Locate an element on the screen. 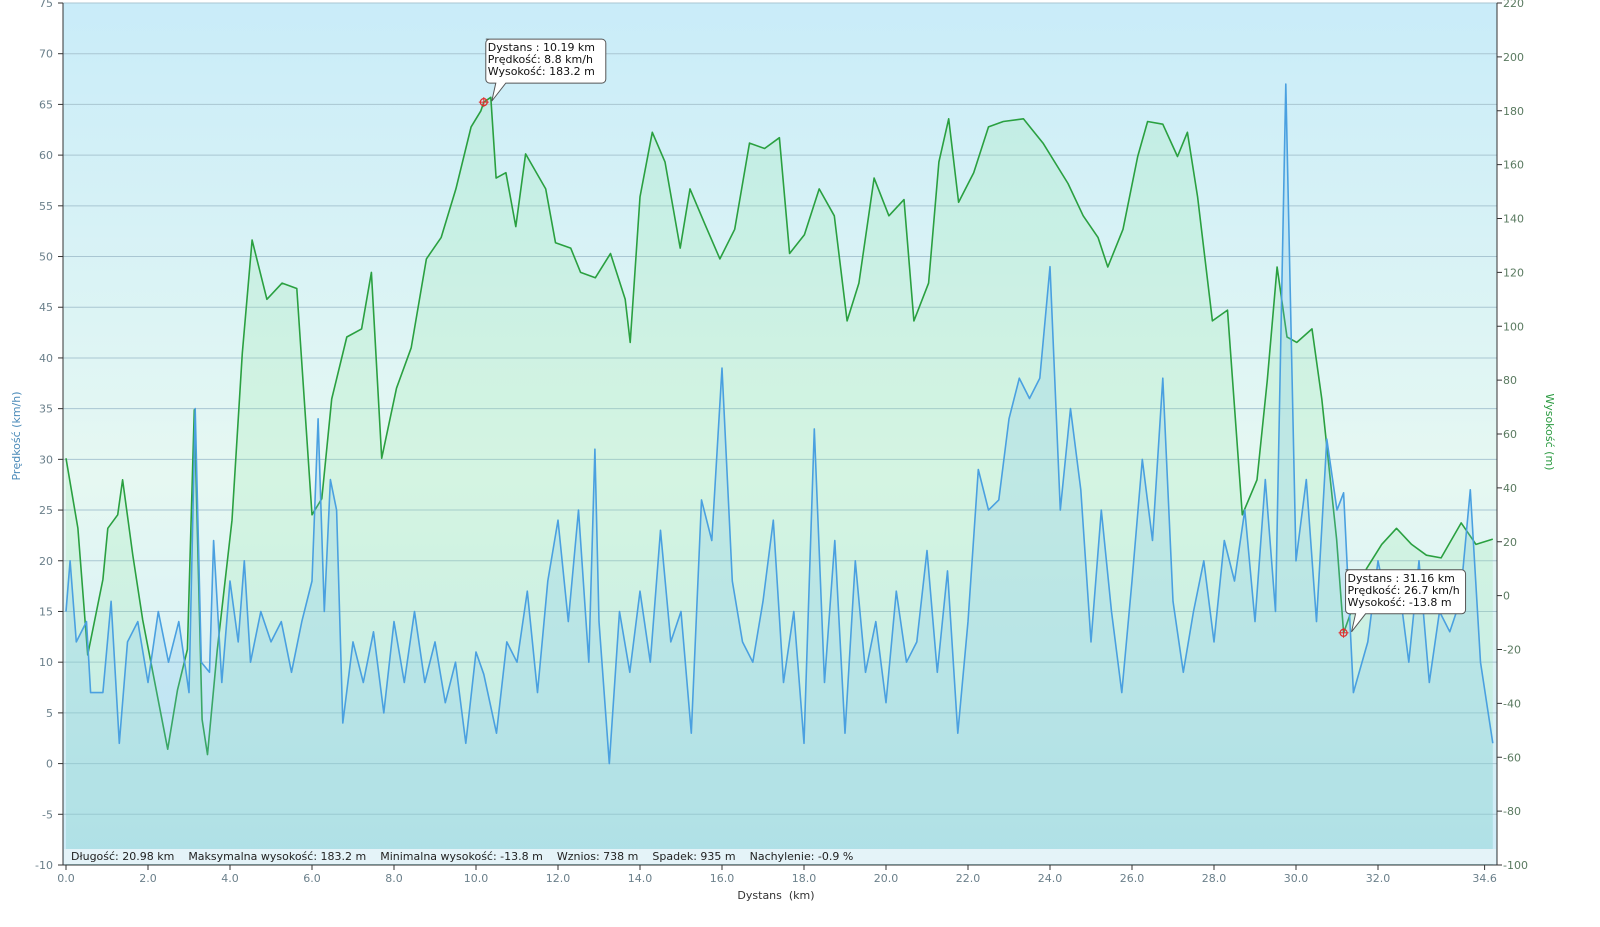  right-tick-label: -60 is located at coordinates (1512, 757).